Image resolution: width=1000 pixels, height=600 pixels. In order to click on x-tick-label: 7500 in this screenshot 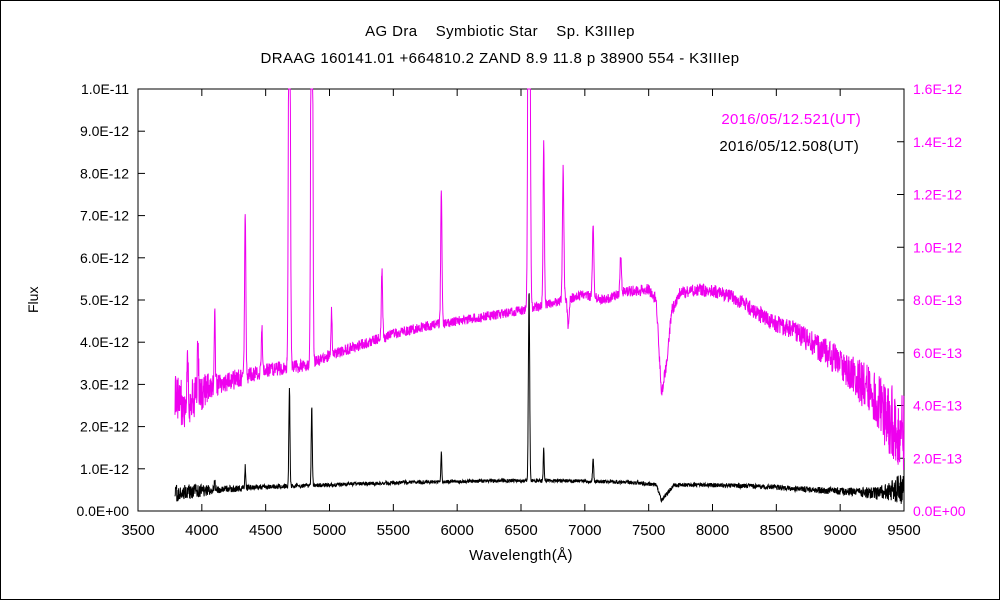, I will do `click(648, 530)`.